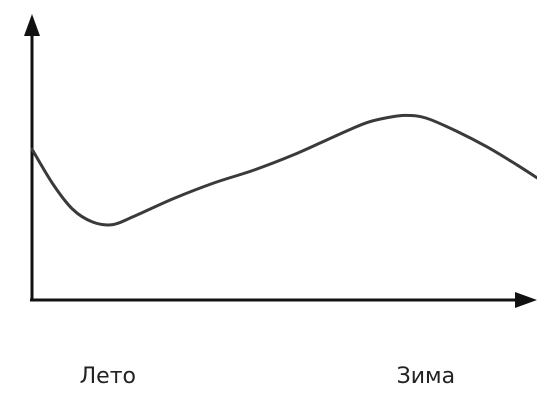  I want to click on x-tick-label-0: Лето, so click(108, 376).